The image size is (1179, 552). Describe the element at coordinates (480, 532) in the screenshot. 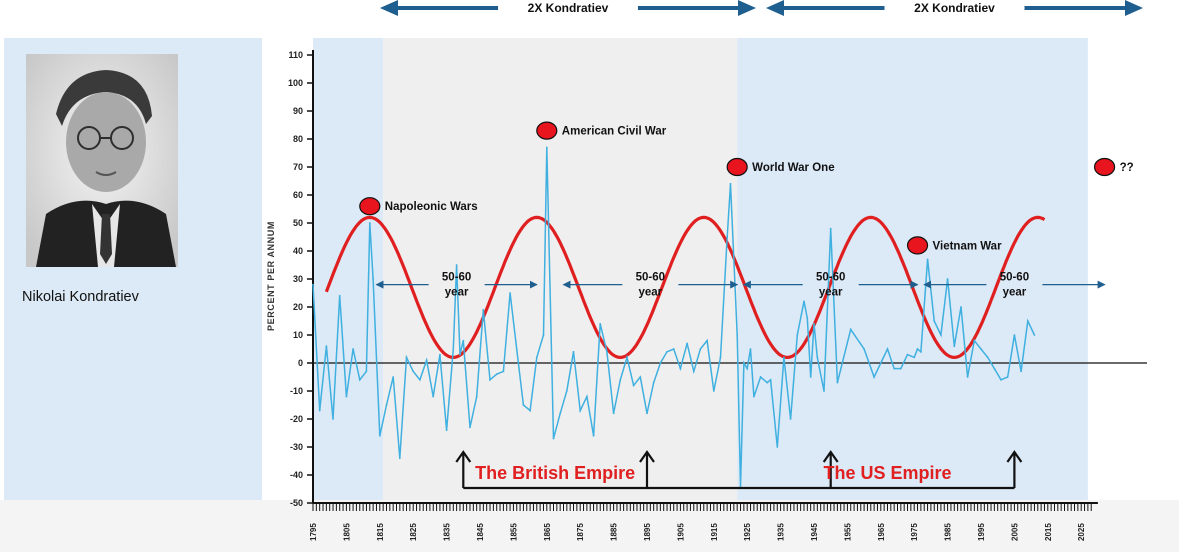

I see `x-tick-label: 1845` at that location.